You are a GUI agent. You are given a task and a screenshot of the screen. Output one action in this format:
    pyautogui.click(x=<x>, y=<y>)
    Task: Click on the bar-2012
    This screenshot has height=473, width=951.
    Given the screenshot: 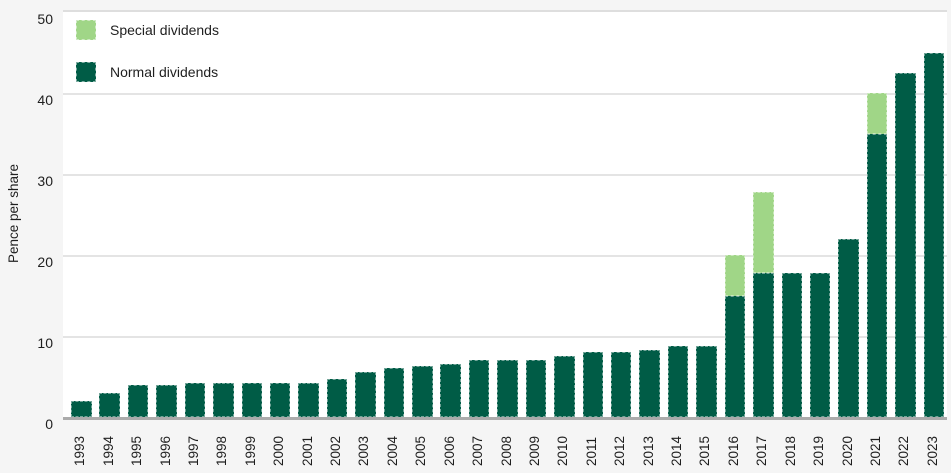 What is the action you would take?
    pyautogui.click(x=621, y=384)
    